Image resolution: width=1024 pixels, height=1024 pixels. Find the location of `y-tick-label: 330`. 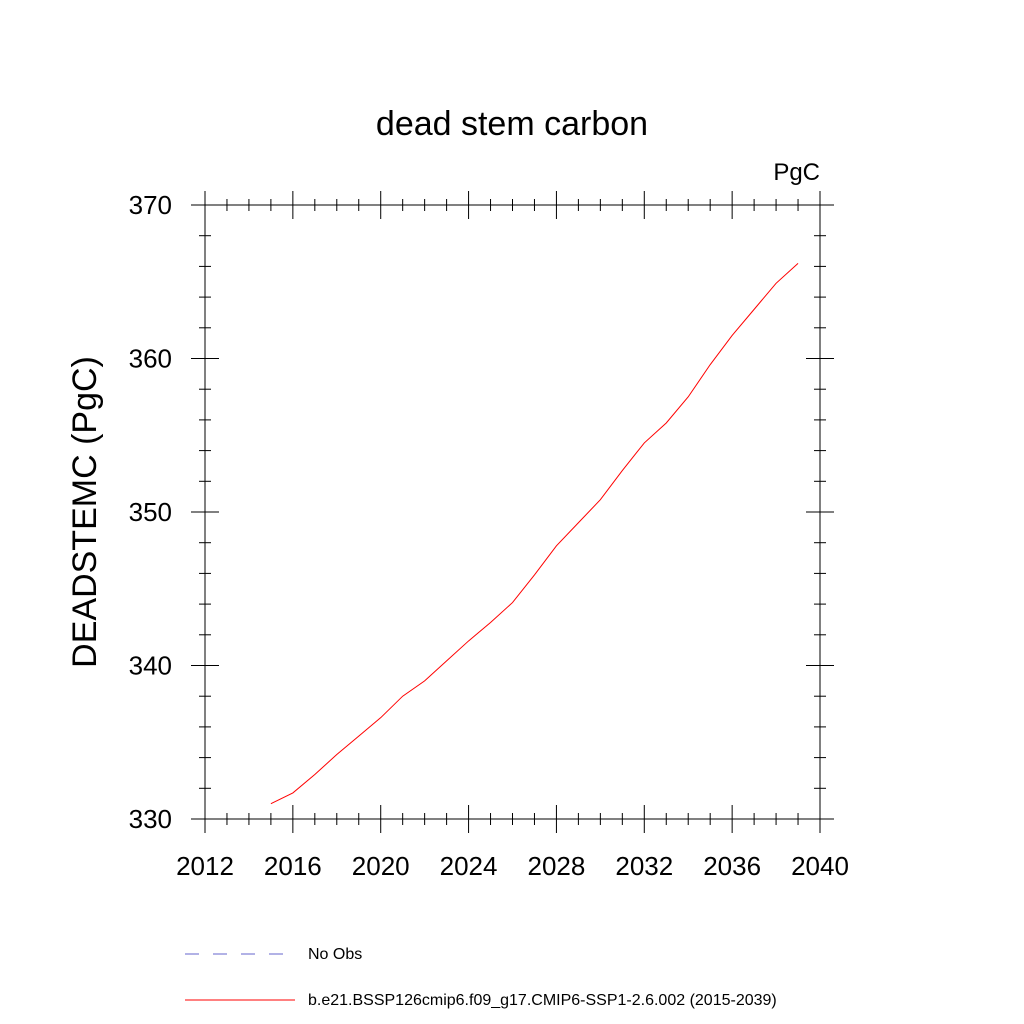

y-tick-label: 330 is located at coordinates (150, 819).